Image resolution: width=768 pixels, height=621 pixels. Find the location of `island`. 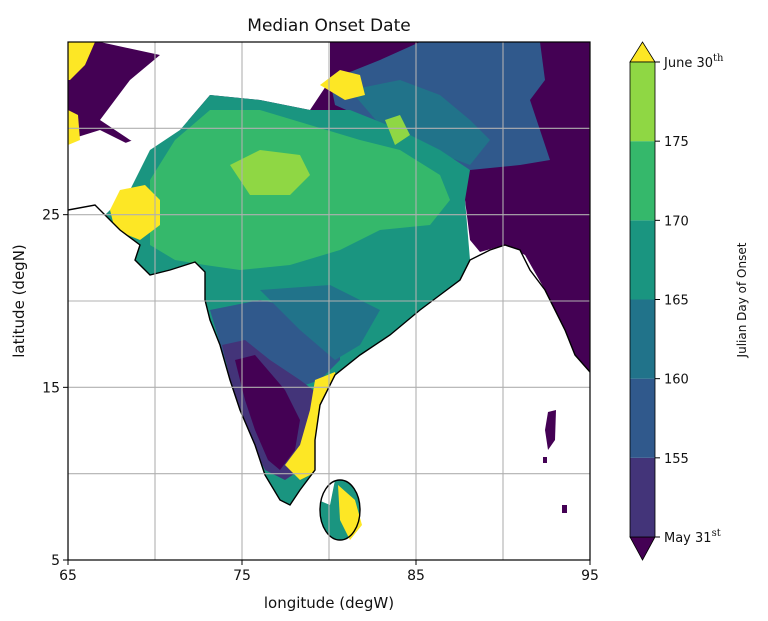

island is located at coordinates (545, 460).